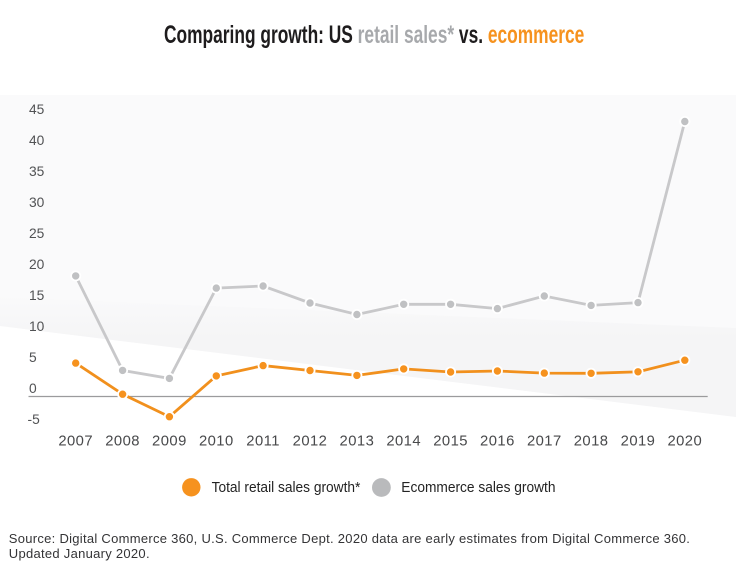 Image resolution: width=736 pixels, height=574 pixels. What do you see at coordinates (37, 202) in the screenshot?
I see `svg-text: 30` at bounding box center [37, 202].